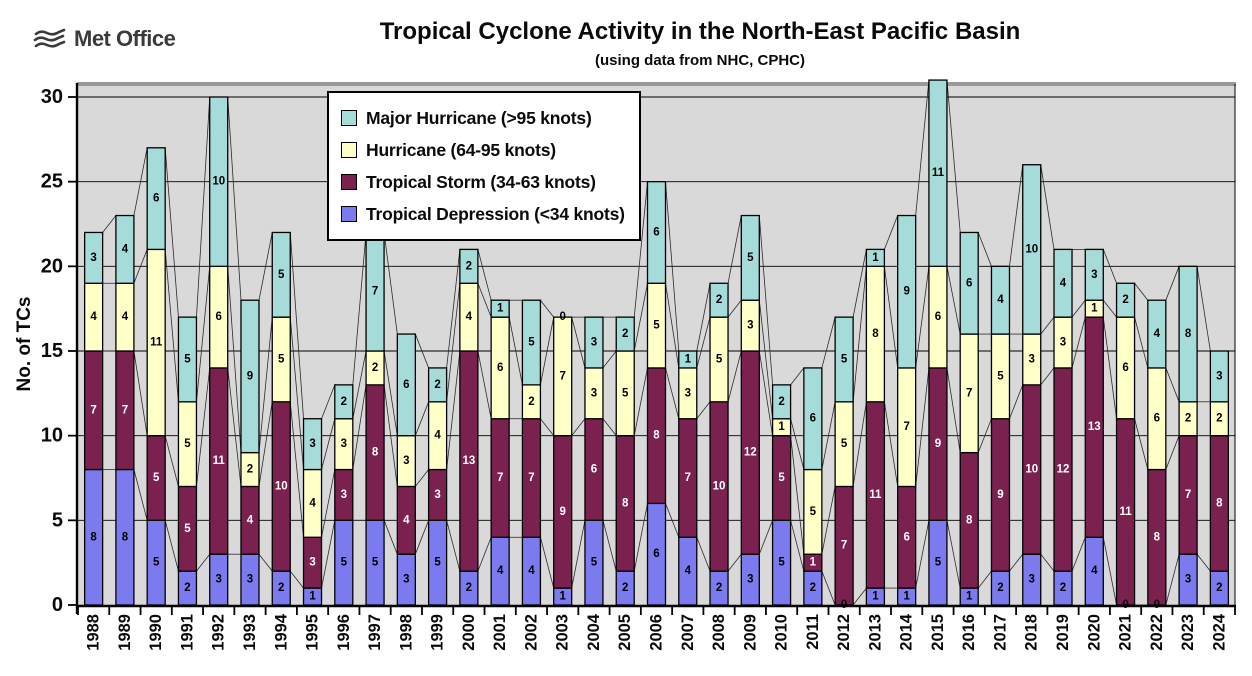  I want to click on bar-1996, so click(344, 495).